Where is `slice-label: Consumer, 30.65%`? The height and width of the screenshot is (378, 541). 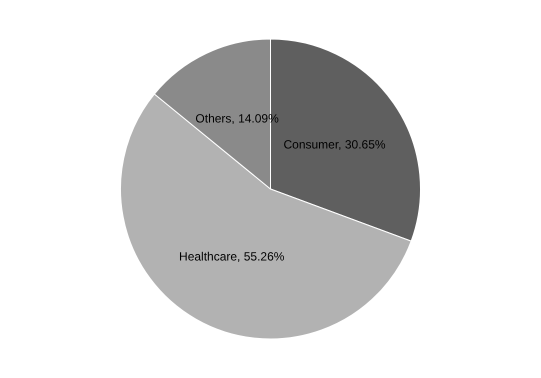 slice-label: Consumer, 30.65% is located at coordinates (334, 144).